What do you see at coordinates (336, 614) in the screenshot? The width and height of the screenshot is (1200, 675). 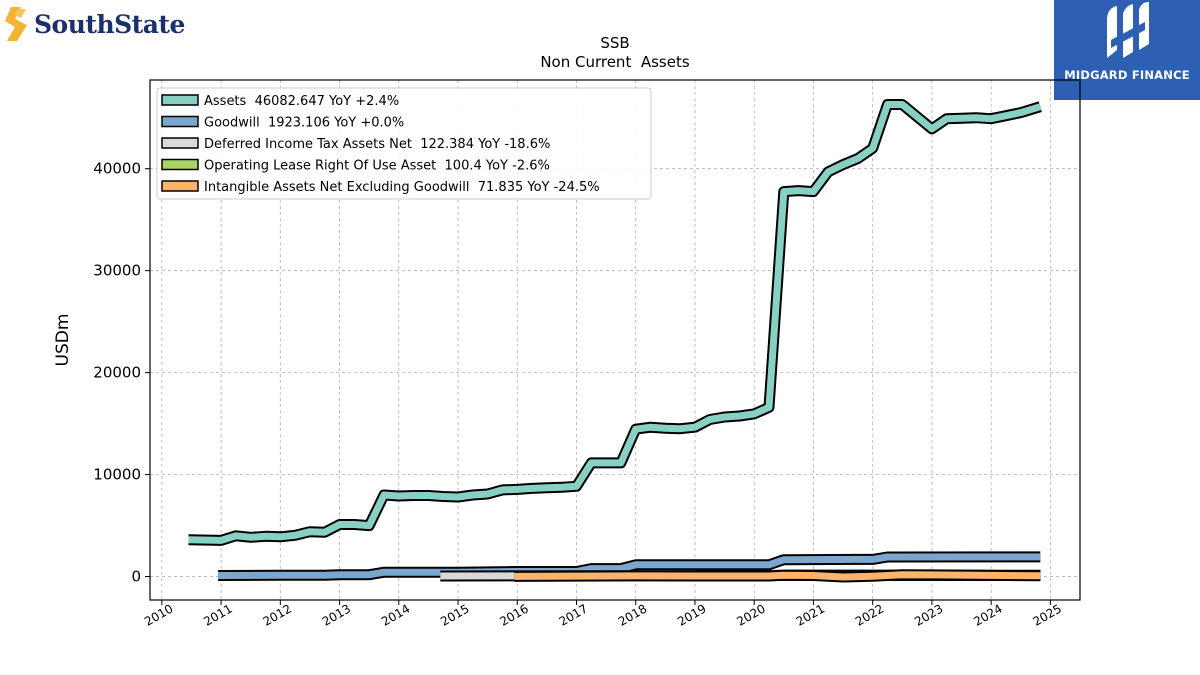 I see `x-tick-label: 2013` at bounding box center [336, 614].